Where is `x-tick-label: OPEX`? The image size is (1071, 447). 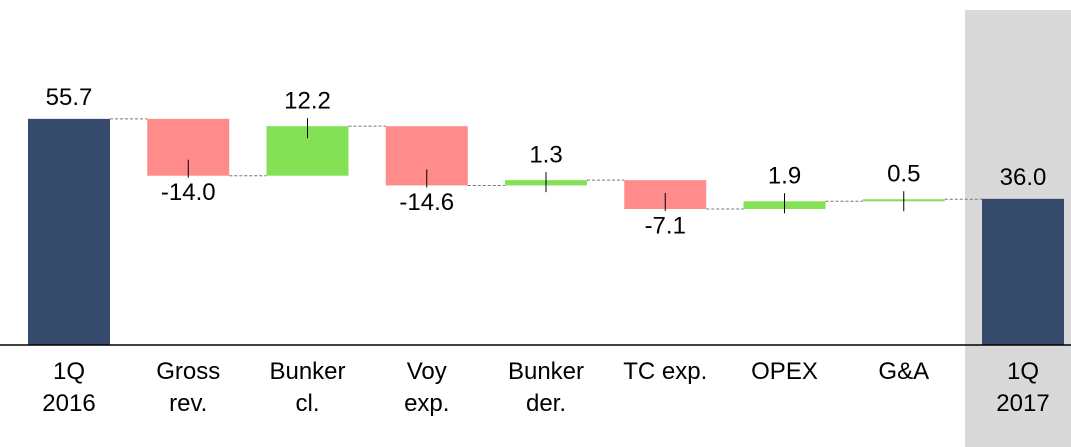 x-tick-label: OPEX is located at coordinates (784, 371).